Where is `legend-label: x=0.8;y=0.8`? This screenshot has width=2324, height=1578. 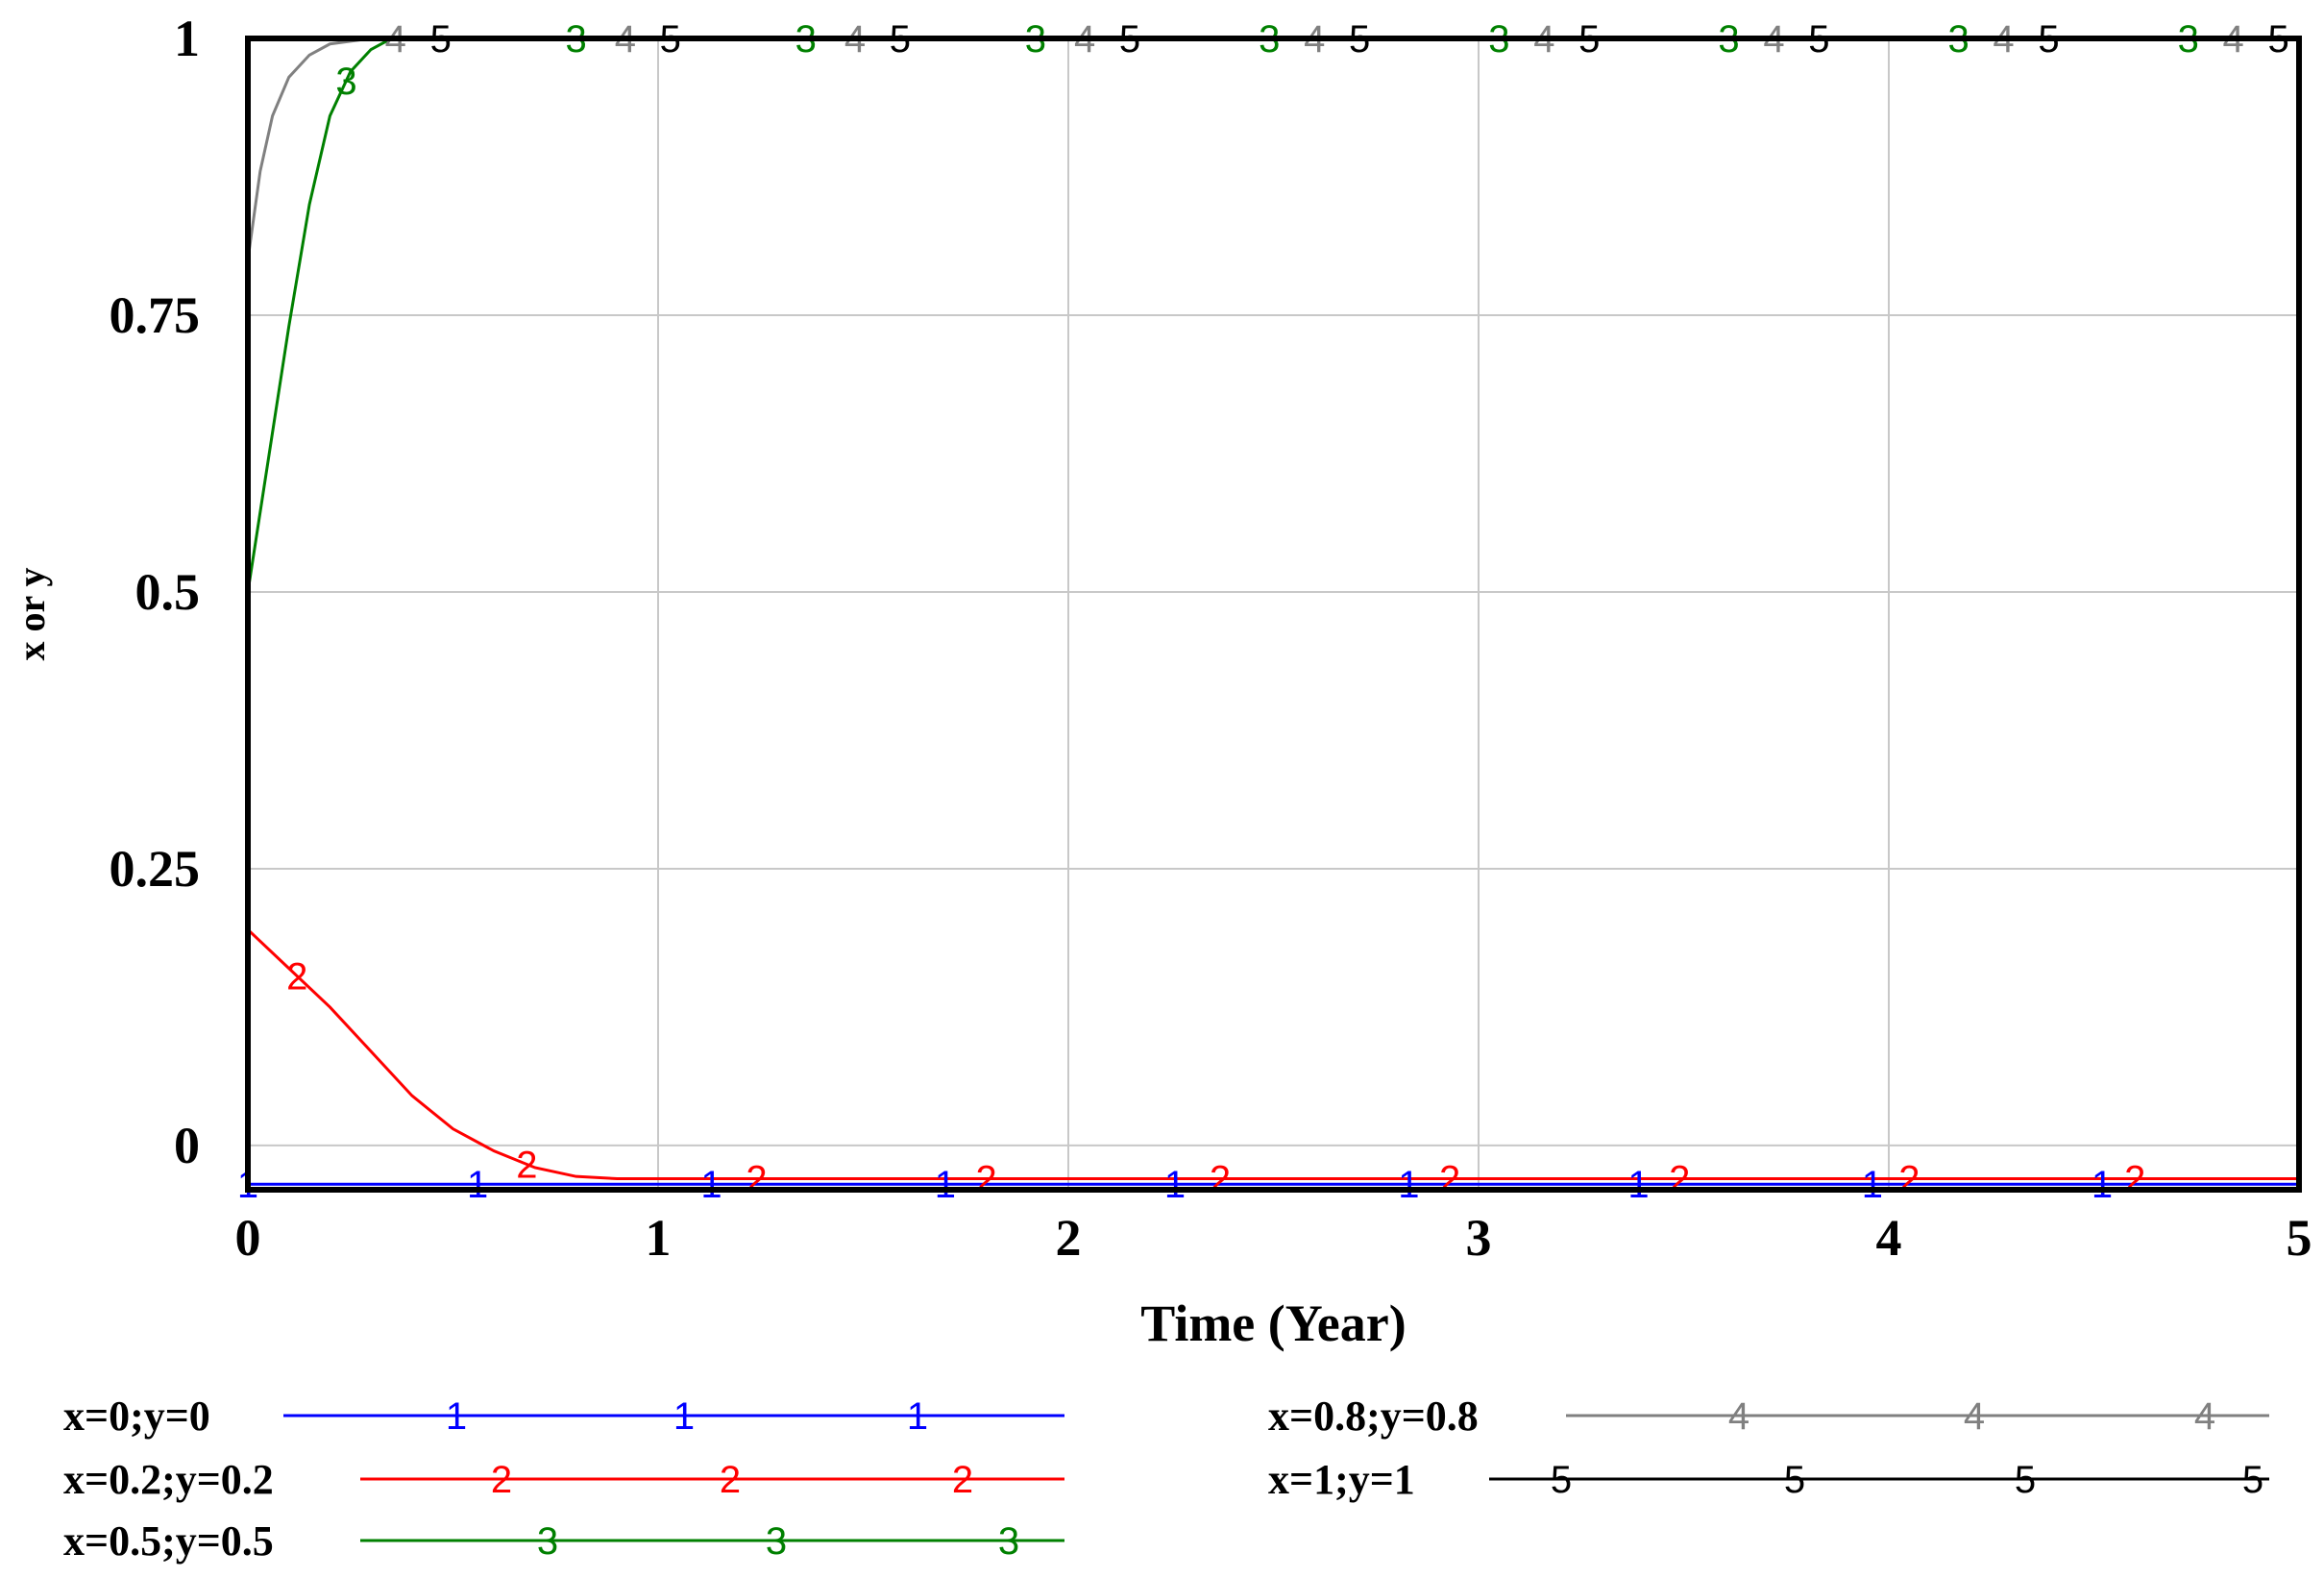 legend-label: x=0.8;y=0.8 is located at coordinates (1373, 1416).